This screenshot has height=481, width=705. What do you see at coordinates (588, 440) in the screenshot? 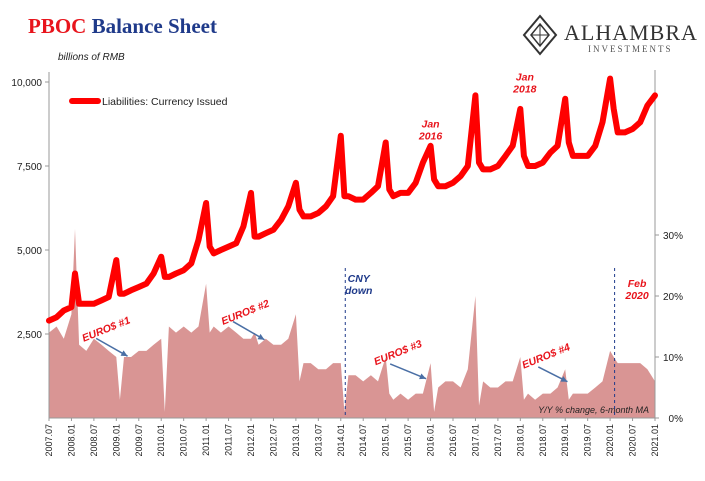
I see `x-tick-label: 2019.07` at bounding box center [588, 440].